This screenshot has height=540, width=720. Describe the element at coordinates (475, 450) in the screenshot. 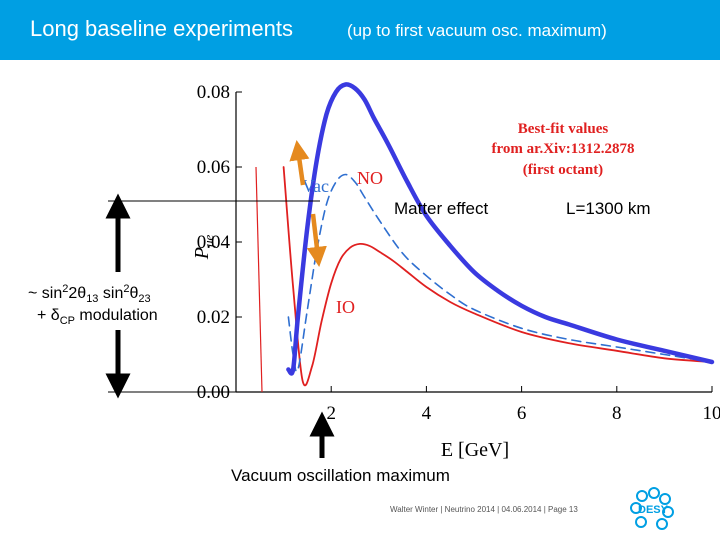

I see `x-axis-label: E [GeV]` at that location.